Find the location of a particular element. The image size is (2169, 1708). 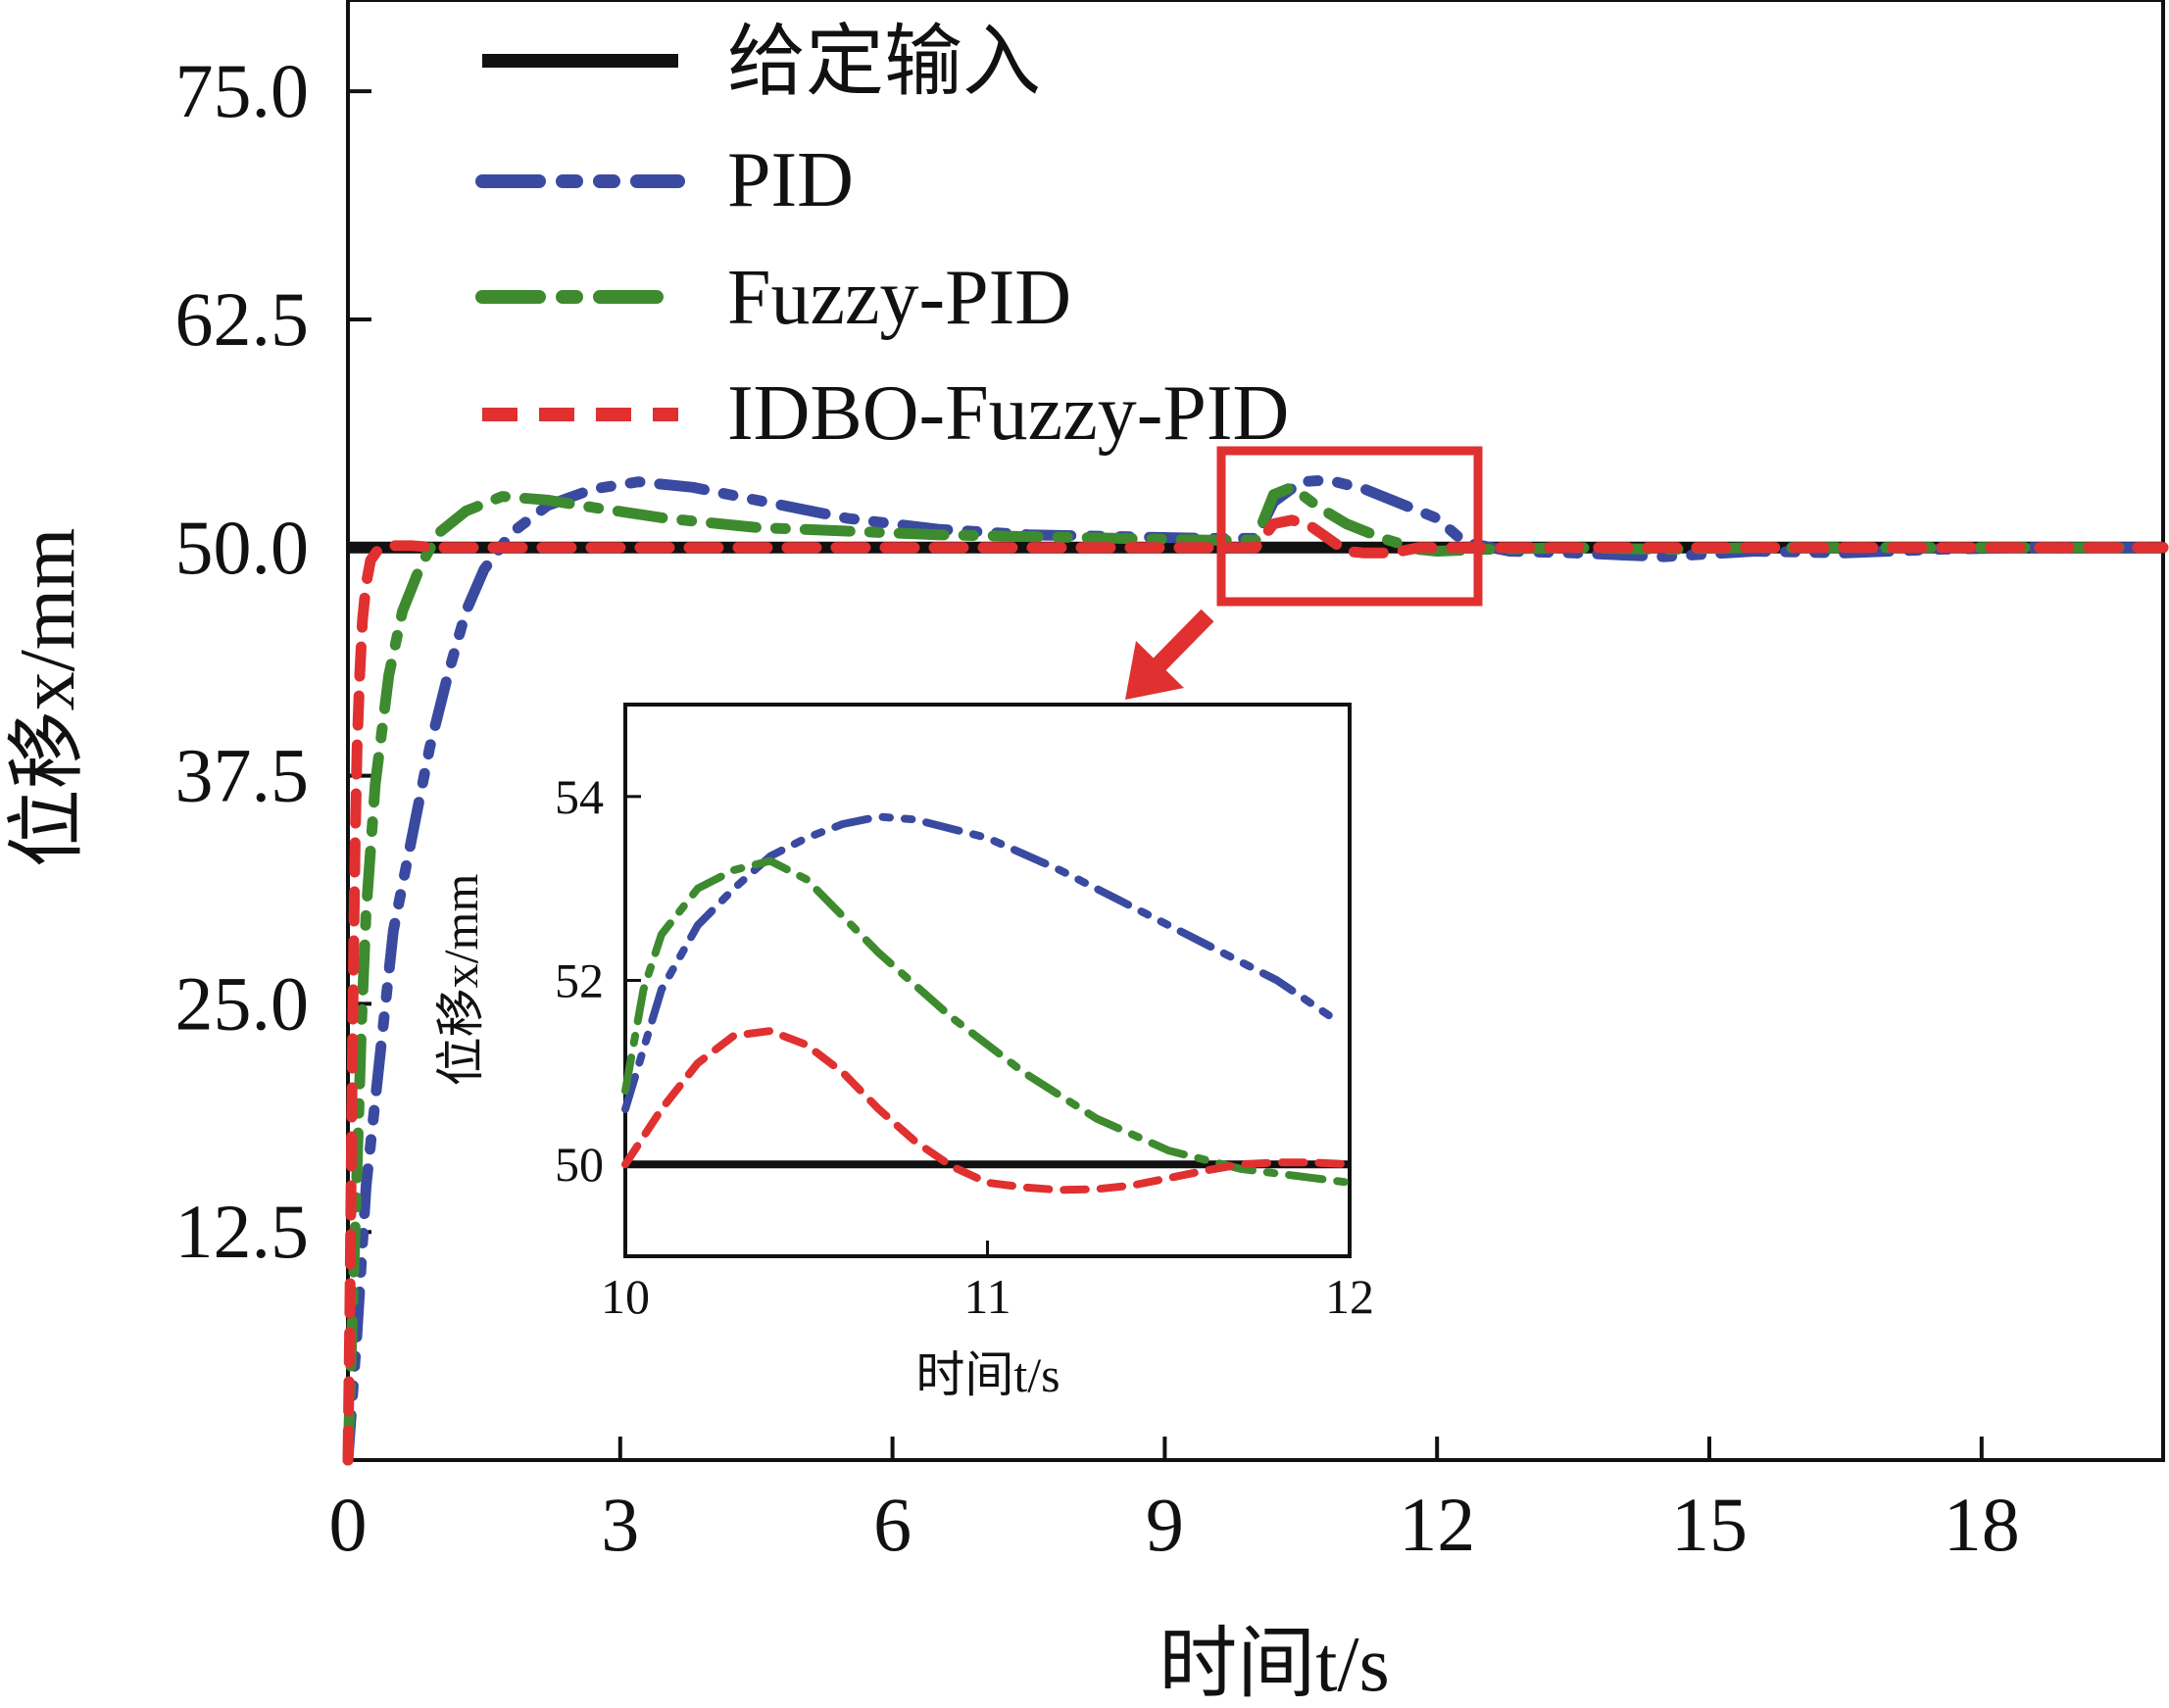

inset-x-tick-label: 10 is located at coordinates (625, 1296).